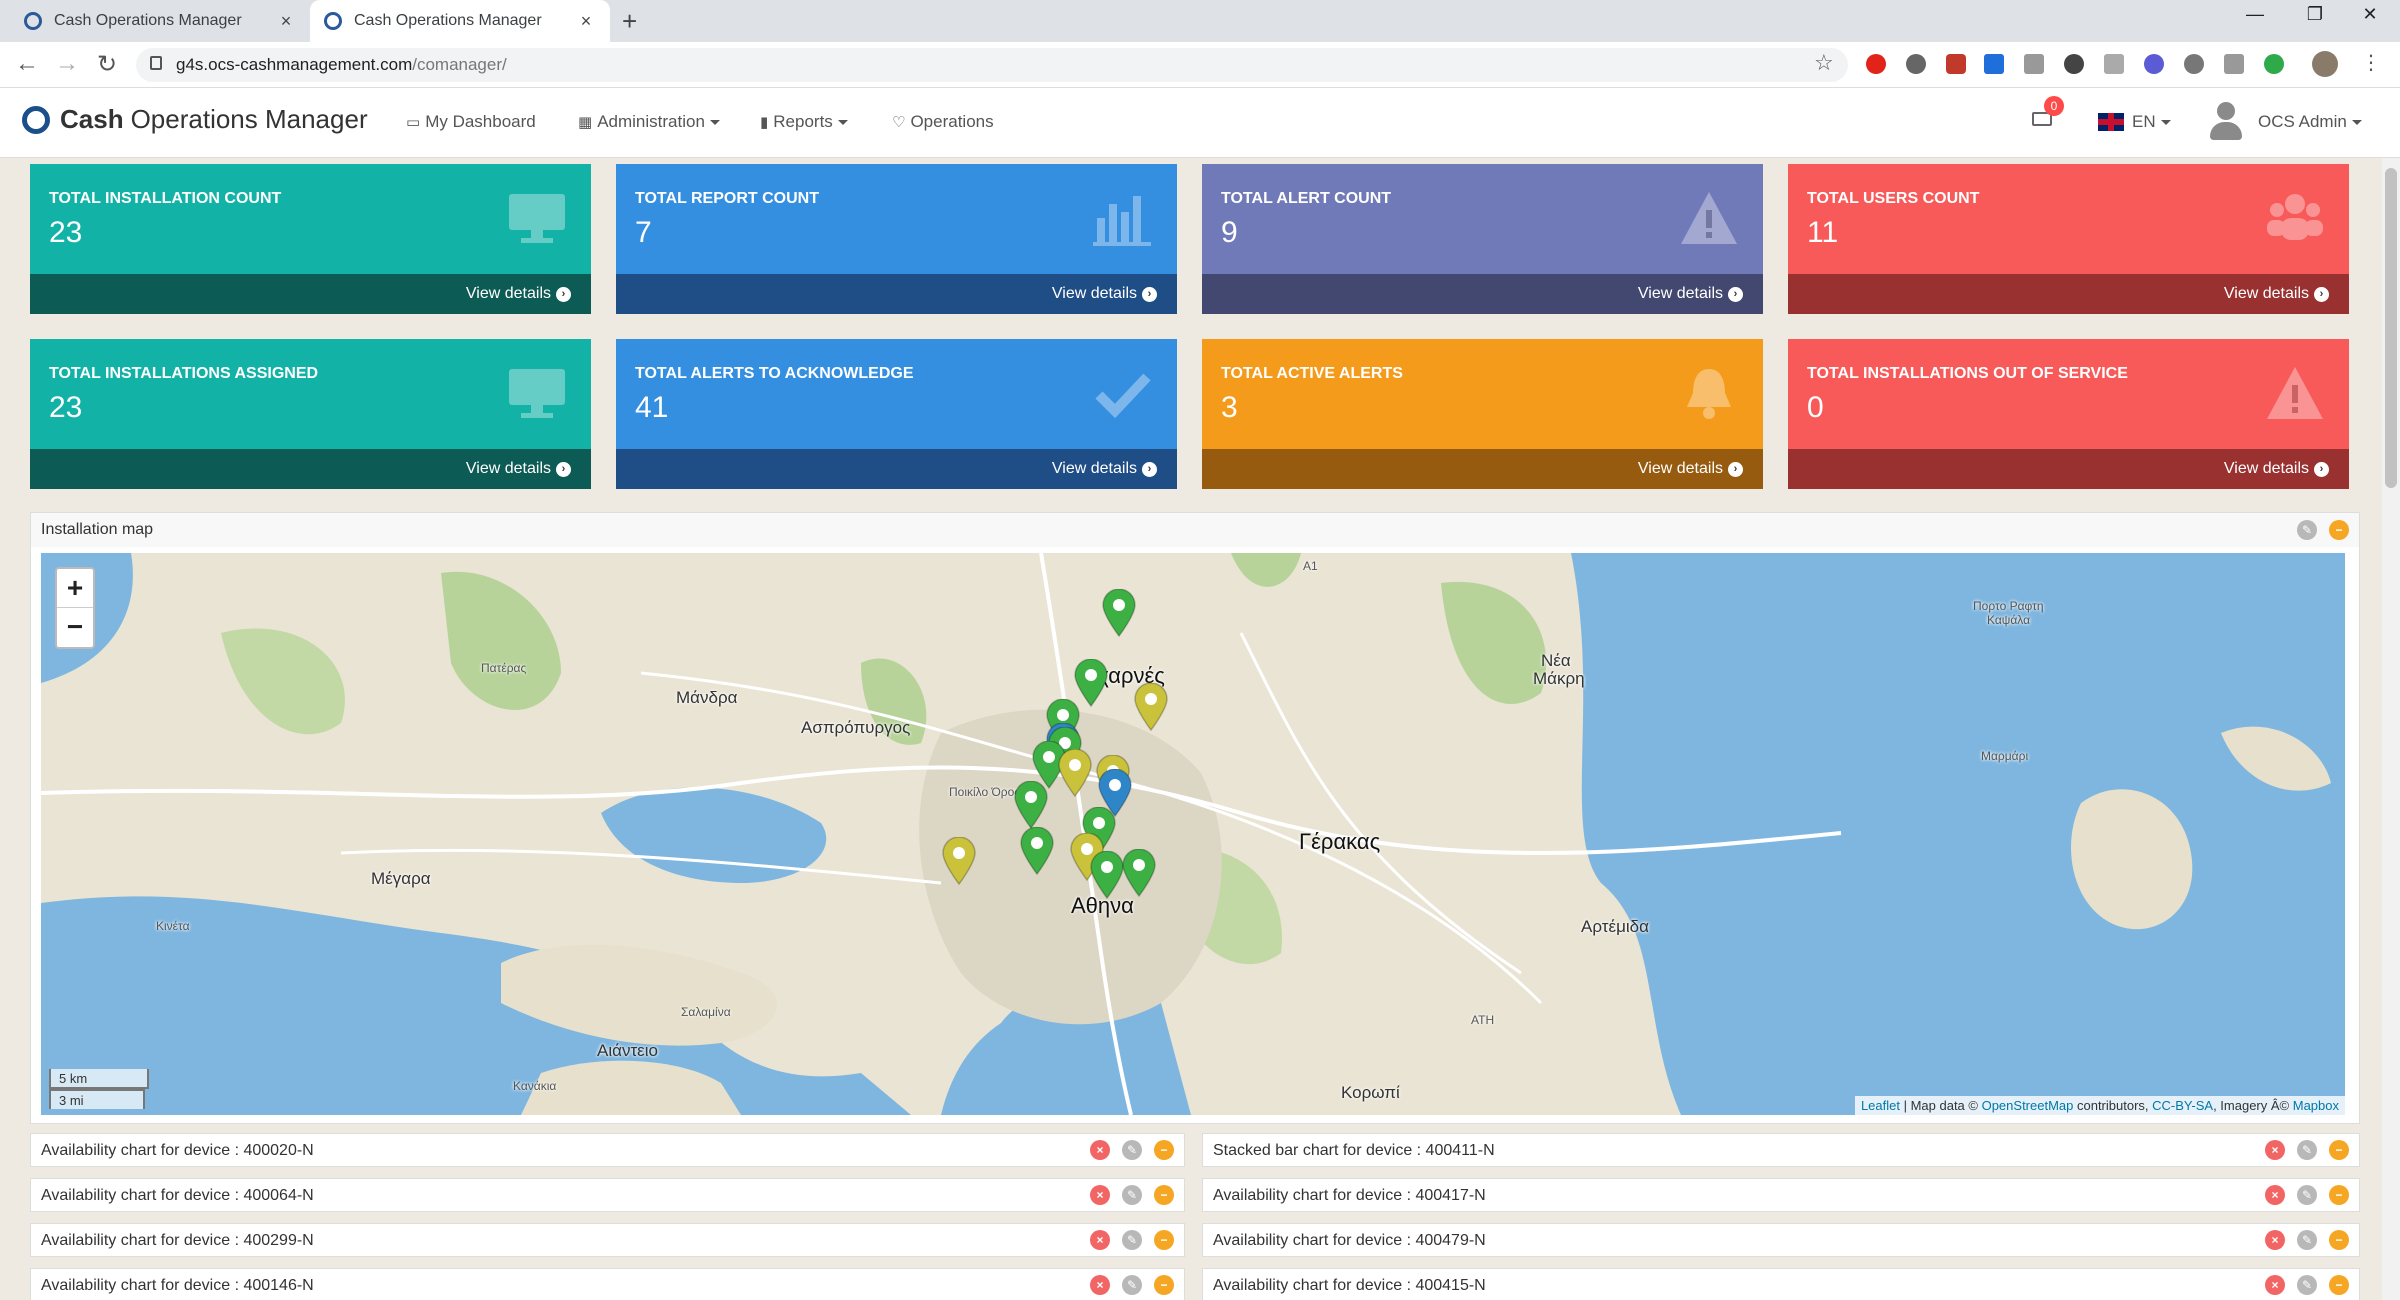 The height and width of the screenshot is (1300, 2400). What do you see at coordinates (195, 119) in the screenshot?
I see `app-brand: Cash Operations Manager` at bounding box center [195, 119].